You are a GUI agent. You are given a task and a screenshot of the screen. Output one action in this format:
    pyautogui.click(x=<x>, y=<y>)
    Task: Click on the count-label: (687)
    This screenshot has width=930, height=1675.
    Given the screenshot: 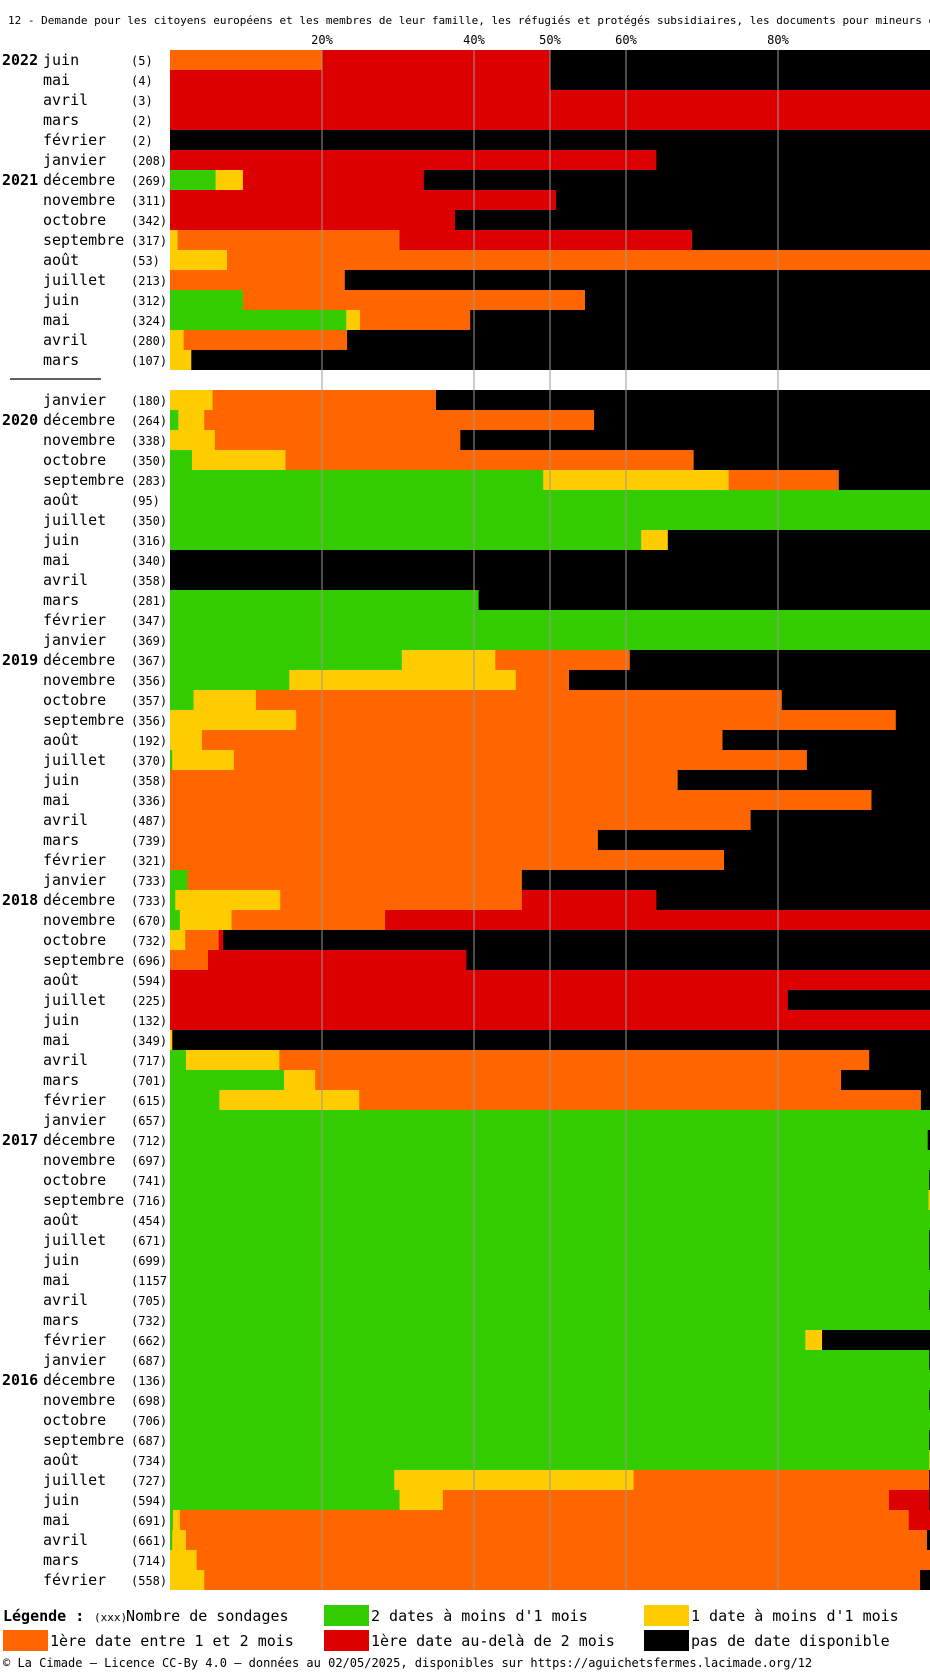 What is the action you would take?
    pyautogui.click(x=149, y=1361)
    